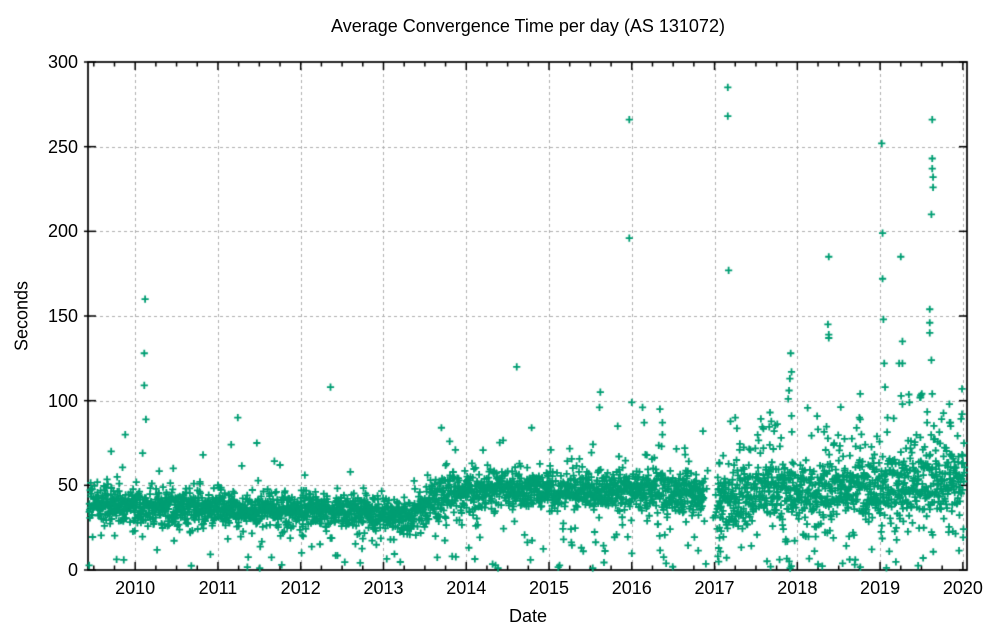  I want to click on y-tick-label: 300, so click(62, 62).